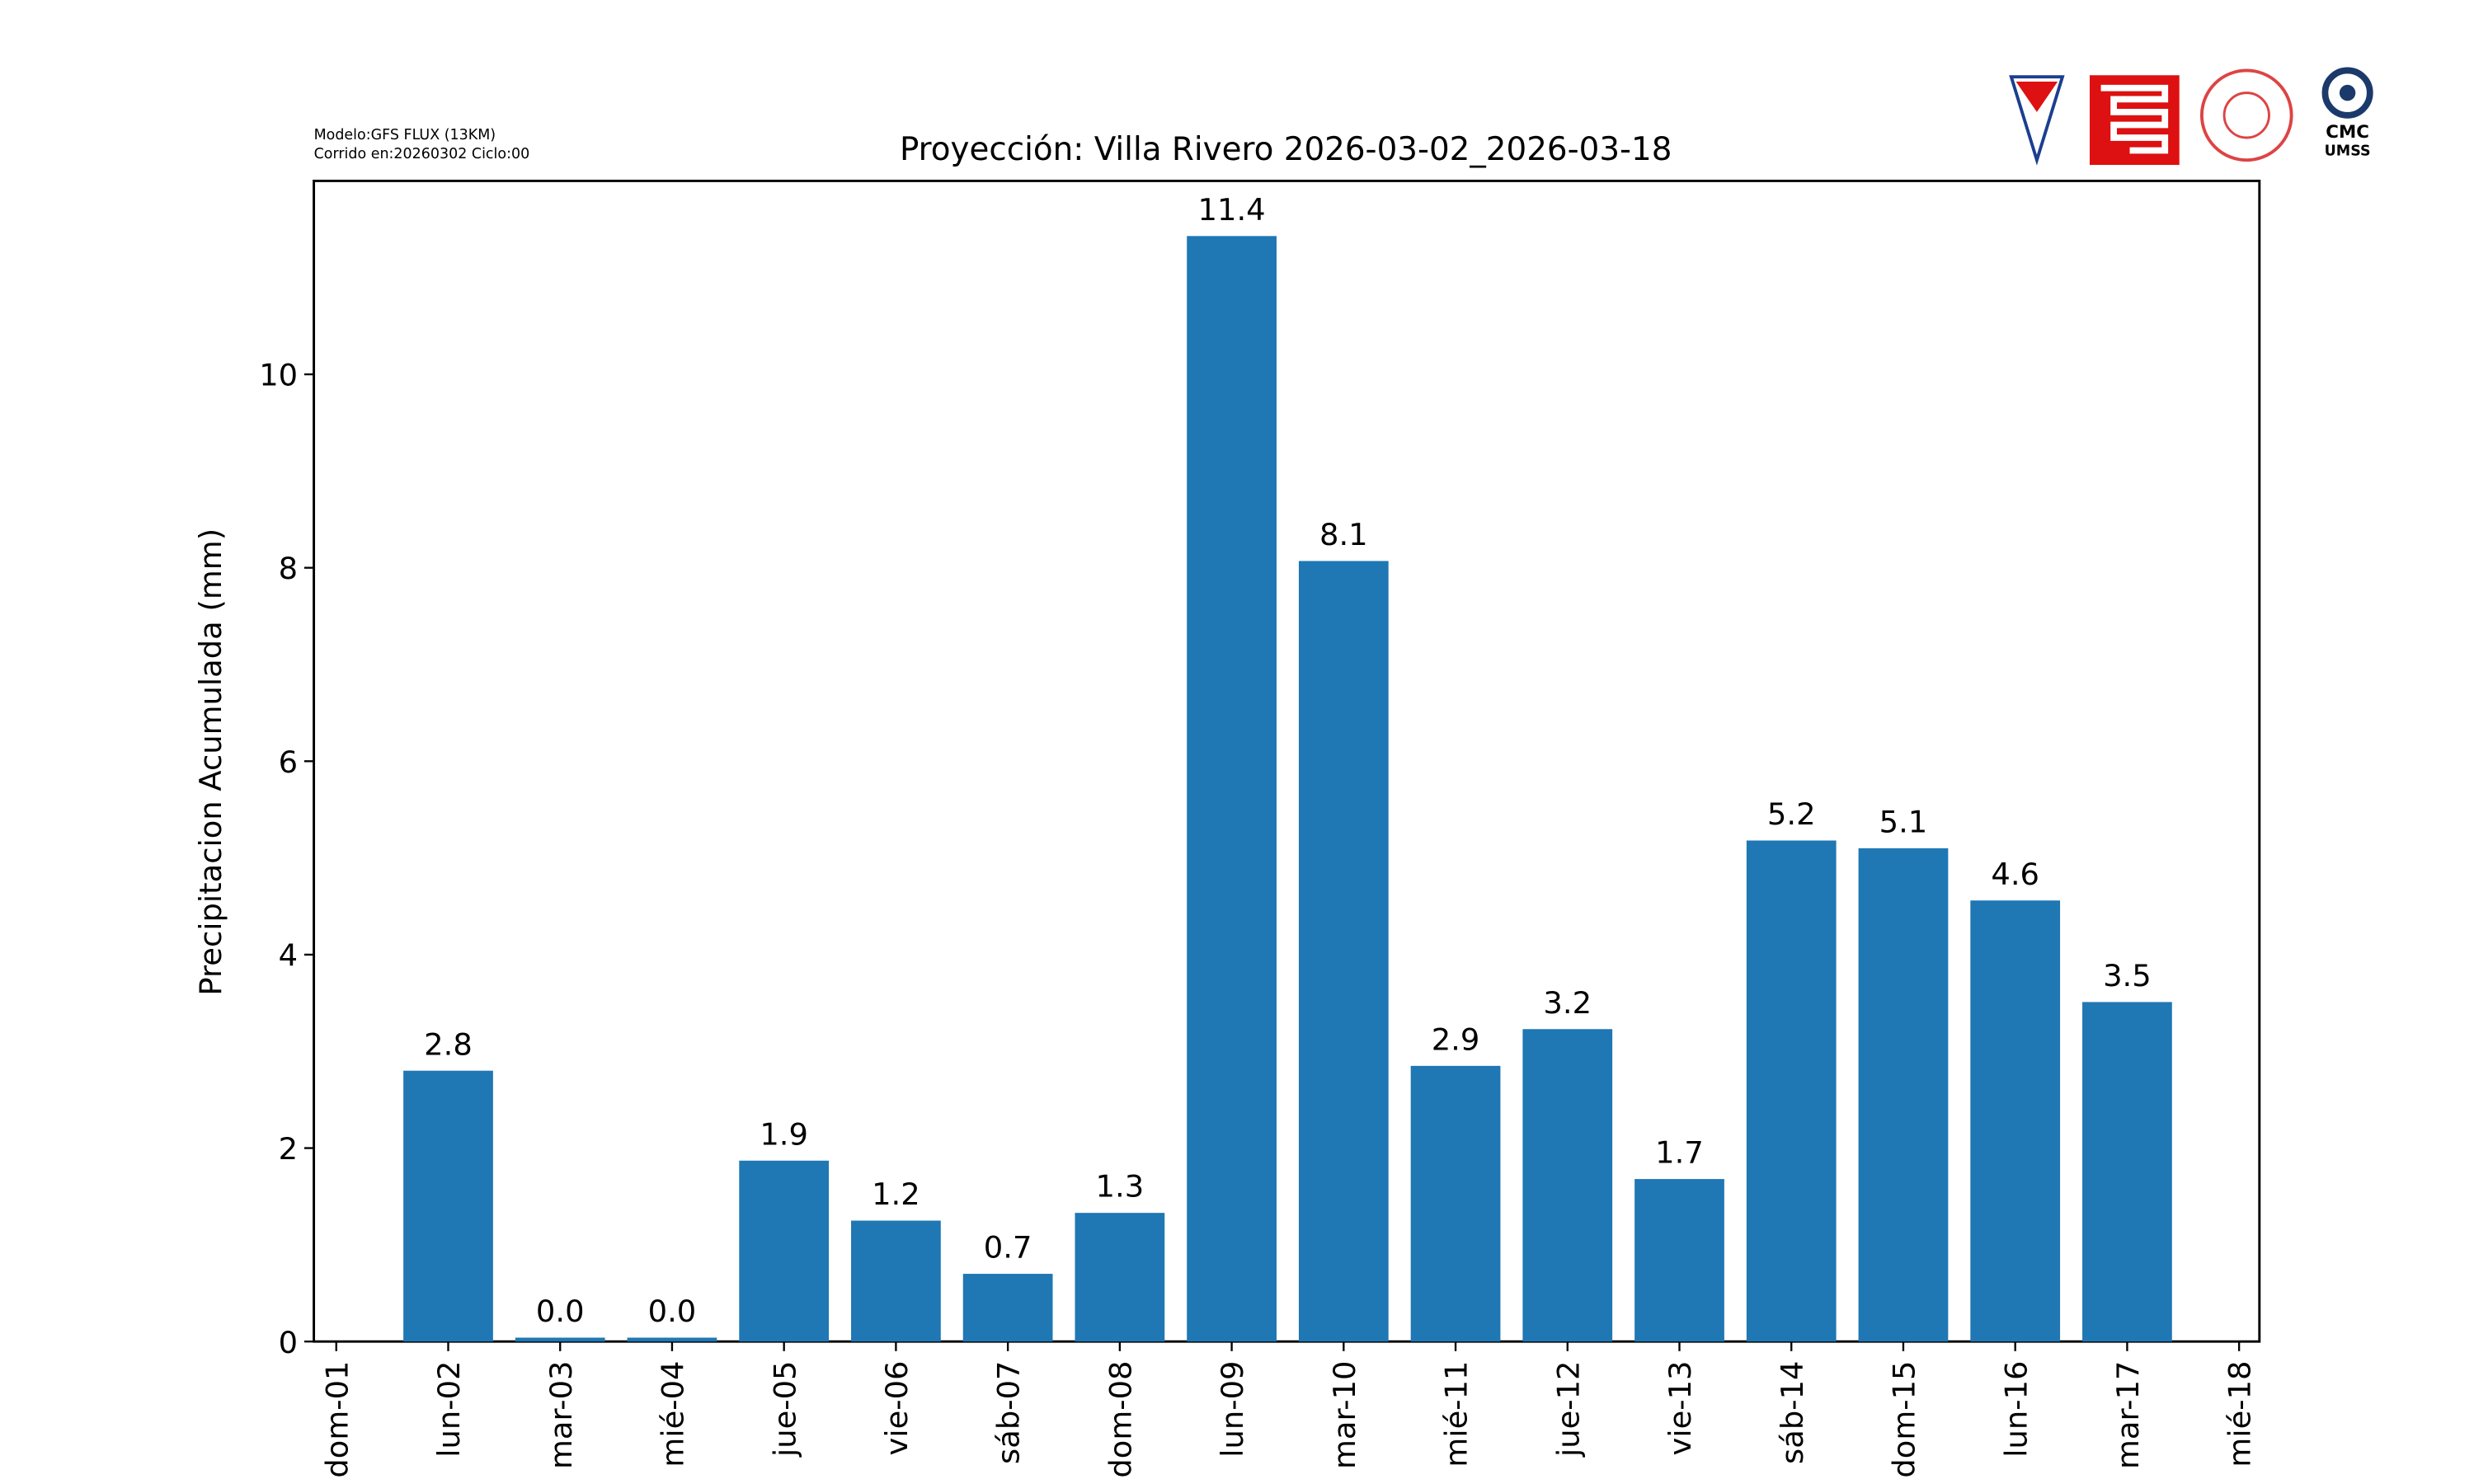 The image size is (2474, 1484). I want to click on x-tick-label: sáb-07, so click(1009, 1411).